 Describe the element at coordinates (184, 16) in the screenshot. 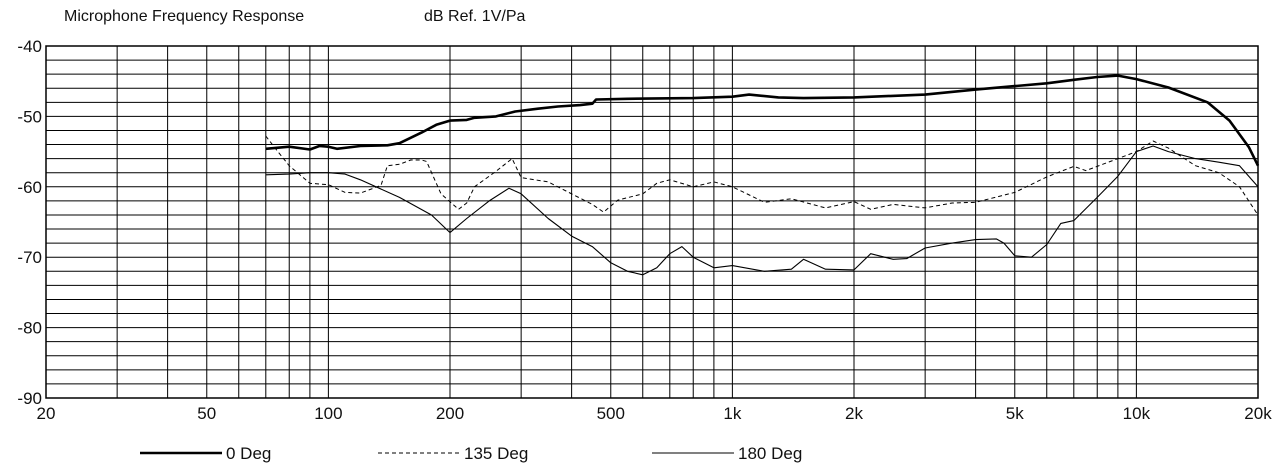

I see `chart-title: Microphone Frequency Response` at that location.